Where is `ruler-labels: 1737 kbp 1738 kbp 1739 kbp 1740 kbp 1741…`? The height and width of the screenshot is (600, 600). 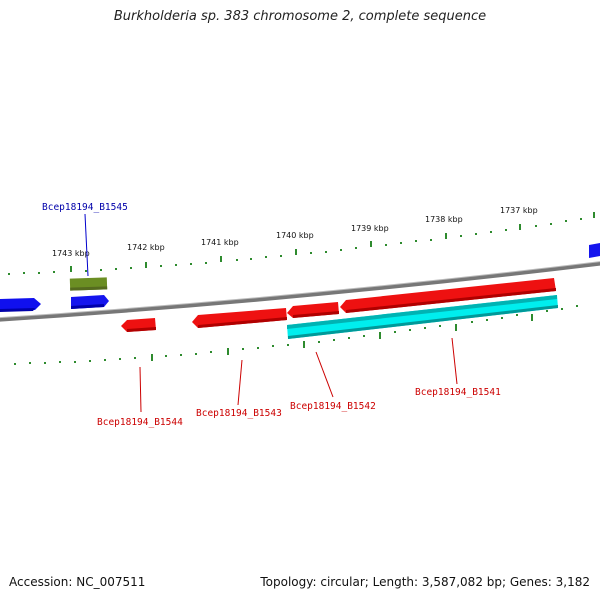
ruler-labels: 1737 kbp 1738 kbp 1739 kbp 1740 kbp 1741… is located at coordinates (295, 232).